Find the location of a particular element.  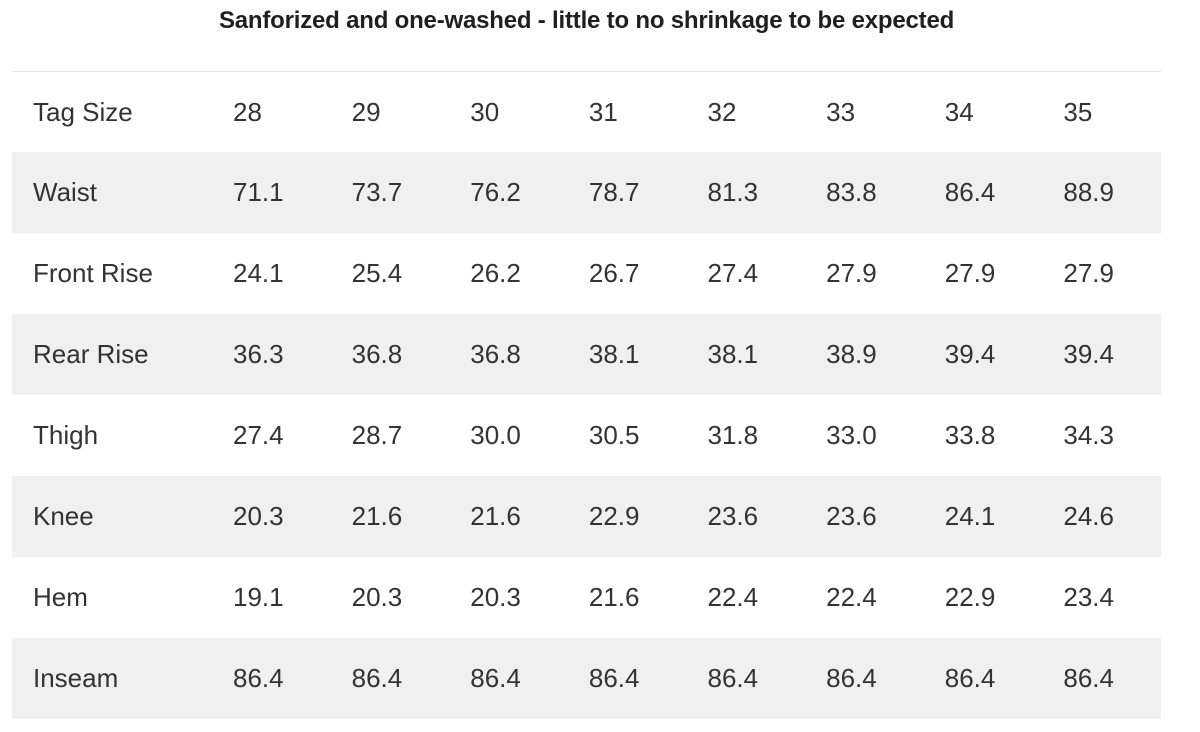

table-cell: 88.9 is located at coordinates (1088, 192).